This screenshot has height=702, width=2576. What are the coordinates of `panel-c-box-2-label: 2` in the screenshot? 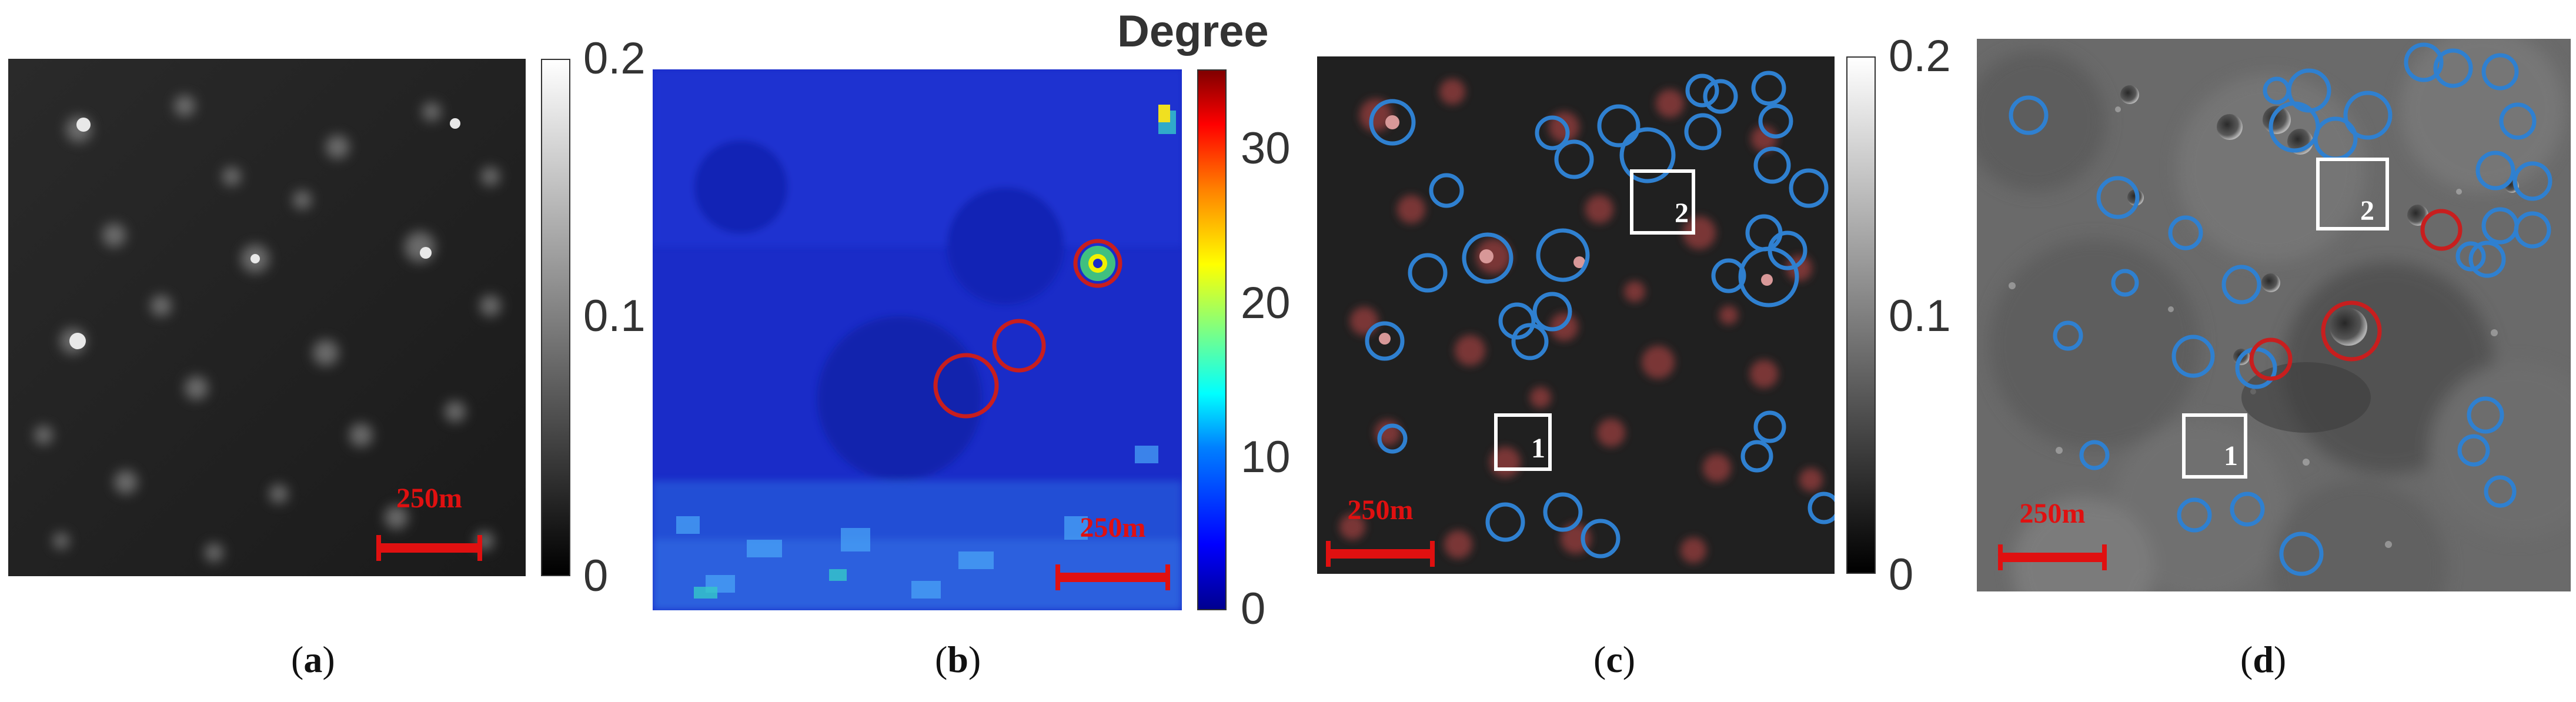 It's located at (1682, 213).